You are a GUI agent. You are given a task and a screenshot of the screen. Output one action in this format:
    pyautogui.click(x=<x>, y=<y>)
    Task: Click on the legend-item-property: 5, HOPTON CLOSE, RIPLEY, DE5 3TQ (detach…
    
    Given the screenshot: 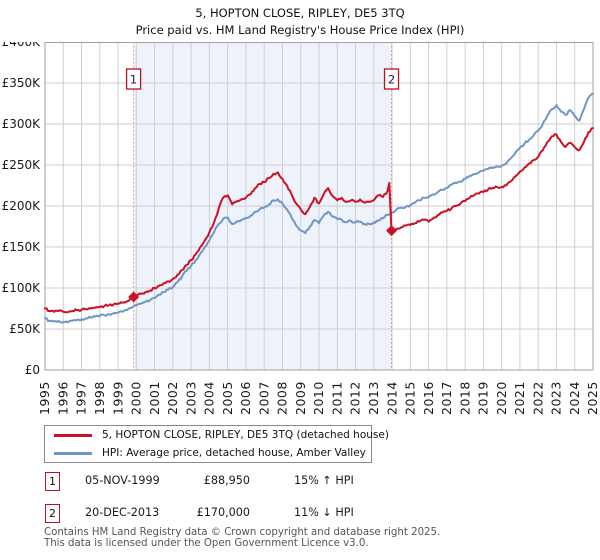 What is the action you would take?
    pyautogui.click(x=217, y=435)
    